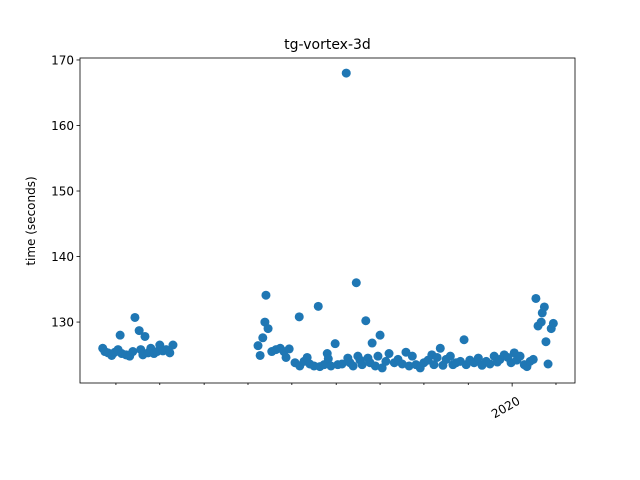 The width and height of the screenshot is (640, 480). What do you see at coordinates (62, 60) in the screenshot?
I see `y-tick-label: 170` at bounding box center [62, 60].